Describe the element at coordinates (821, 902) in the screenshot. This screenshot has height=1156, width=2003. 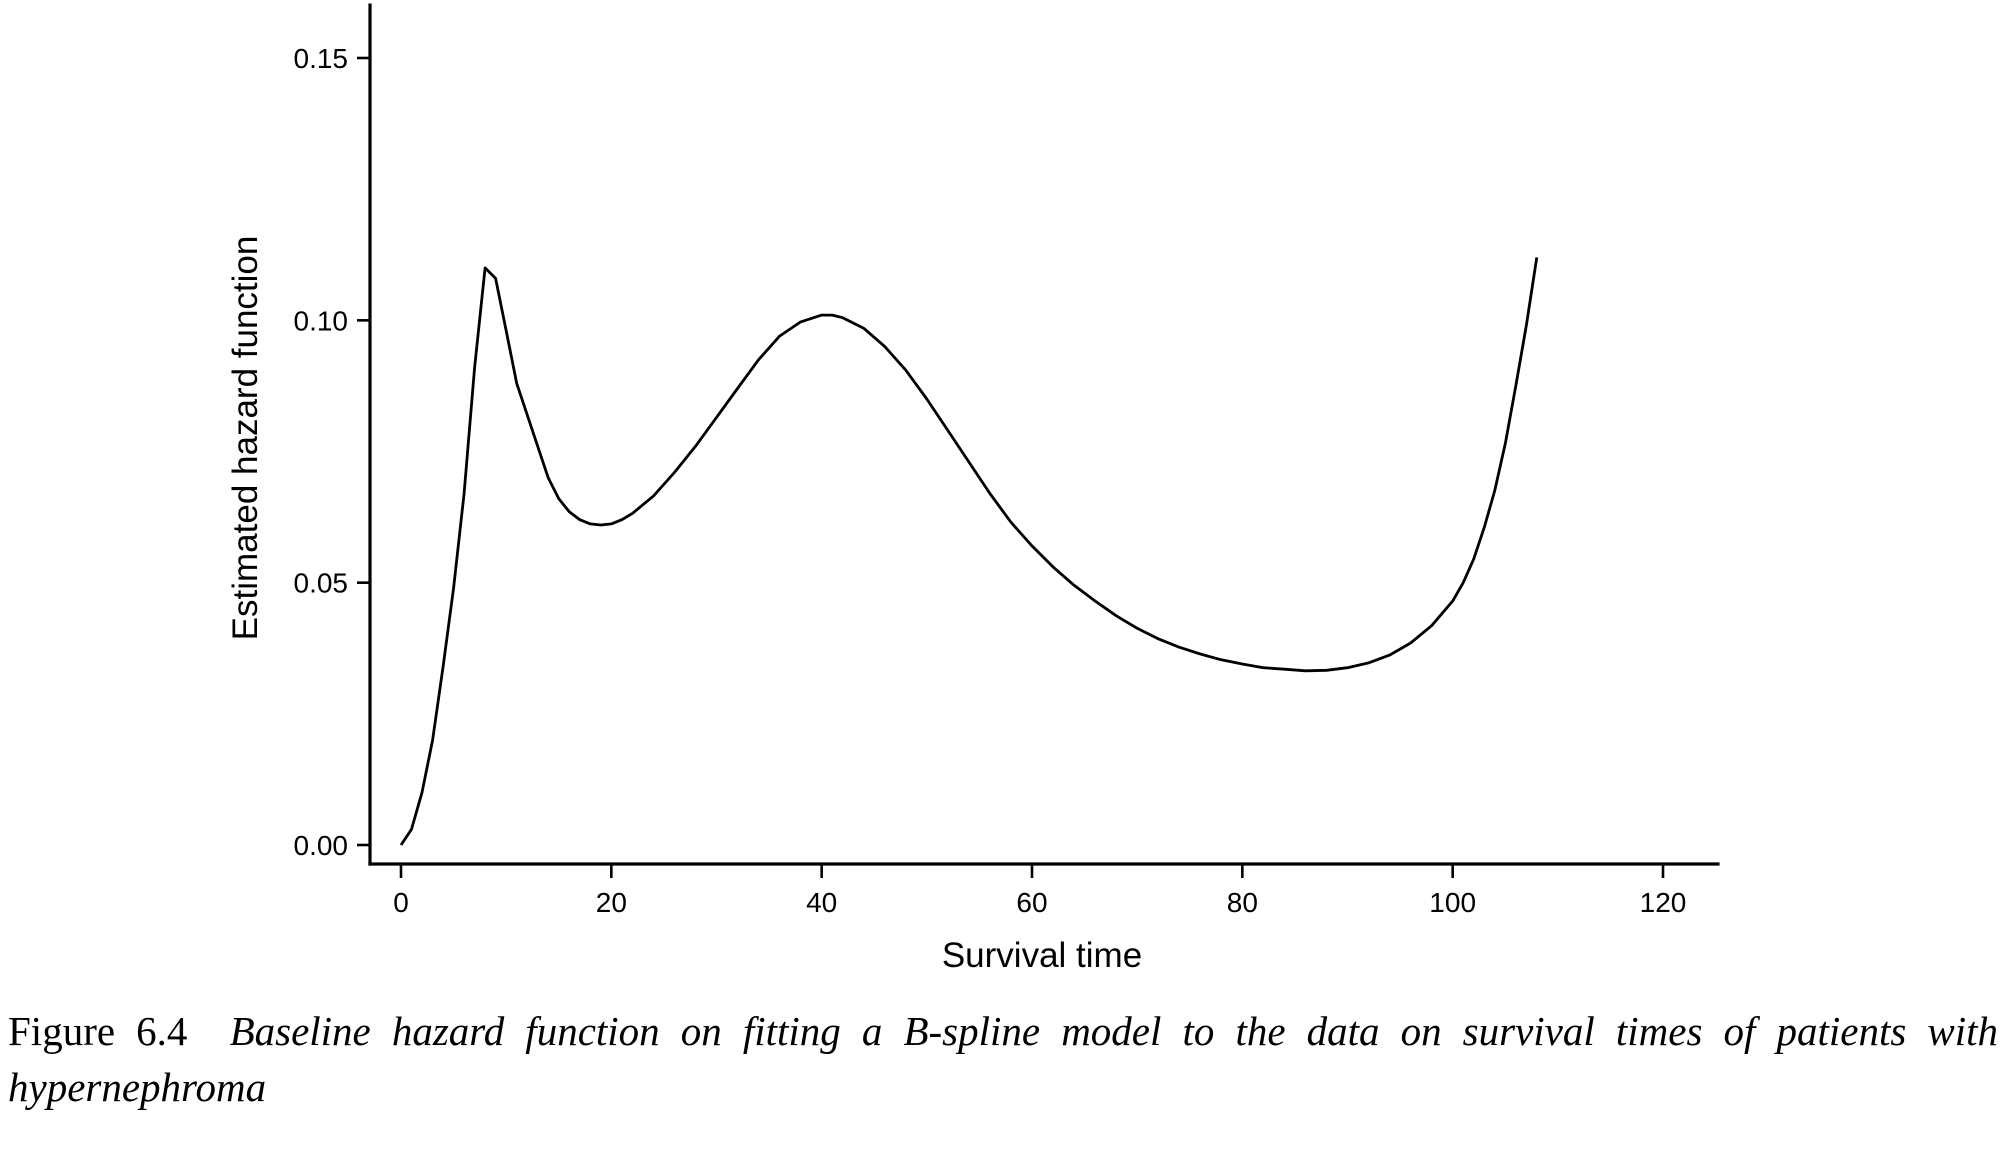
I see `x-tick-label: 40` at that location.